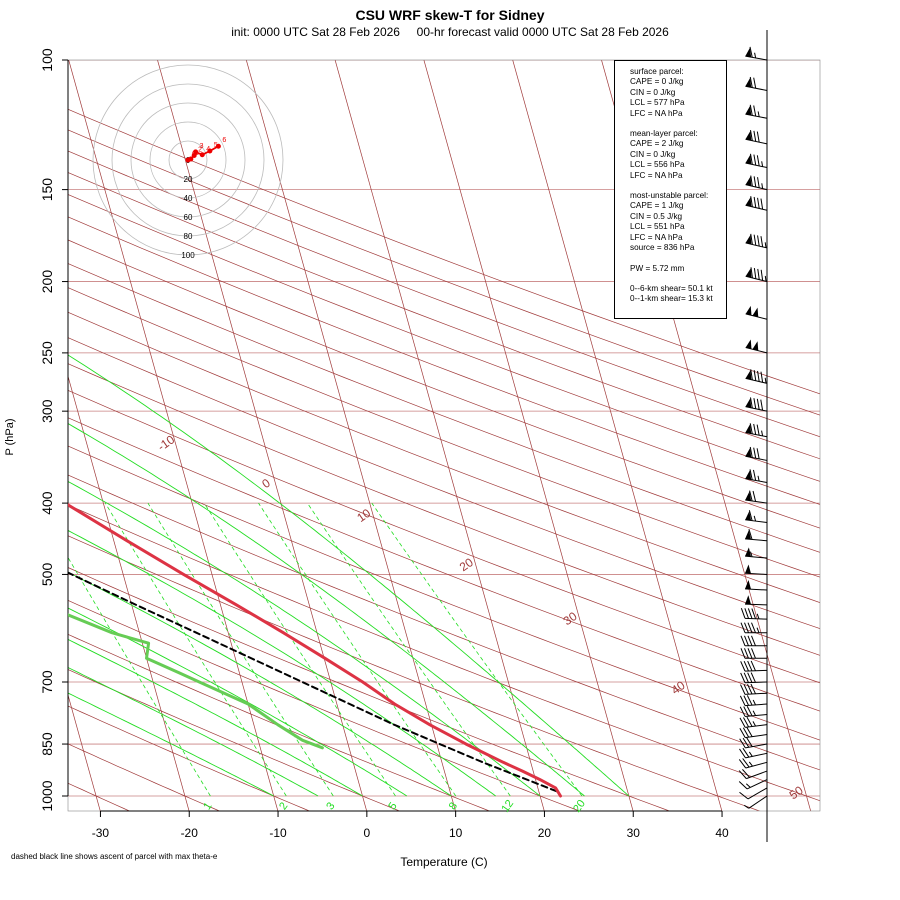  Describe the element at coordinates (657, 144) in the screenshot. I see `mean-layer-cape: CAPE = 2 J/kg` at that location.